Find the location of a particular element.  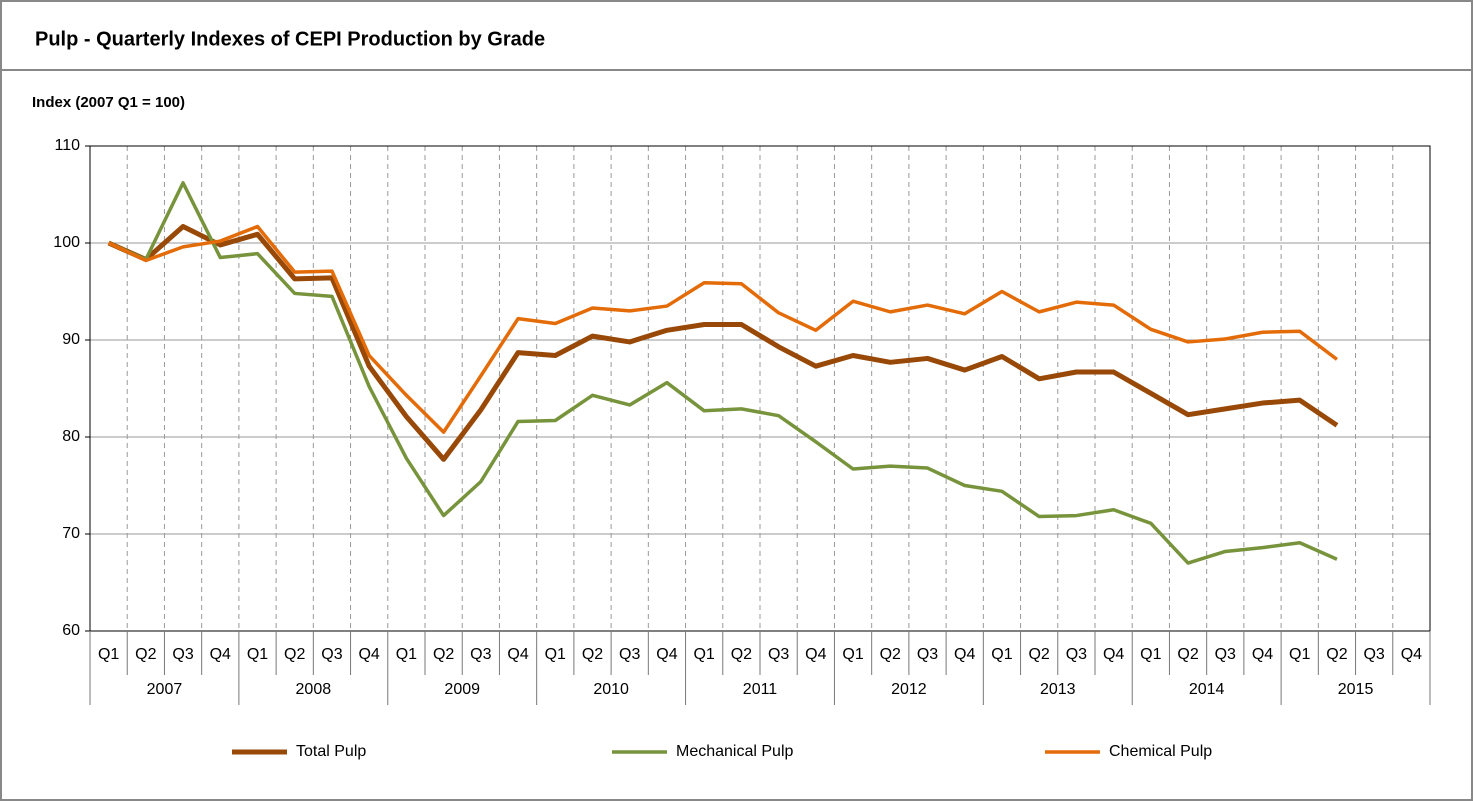

x-group-label: 2007 is located at coordinates (165, 689).